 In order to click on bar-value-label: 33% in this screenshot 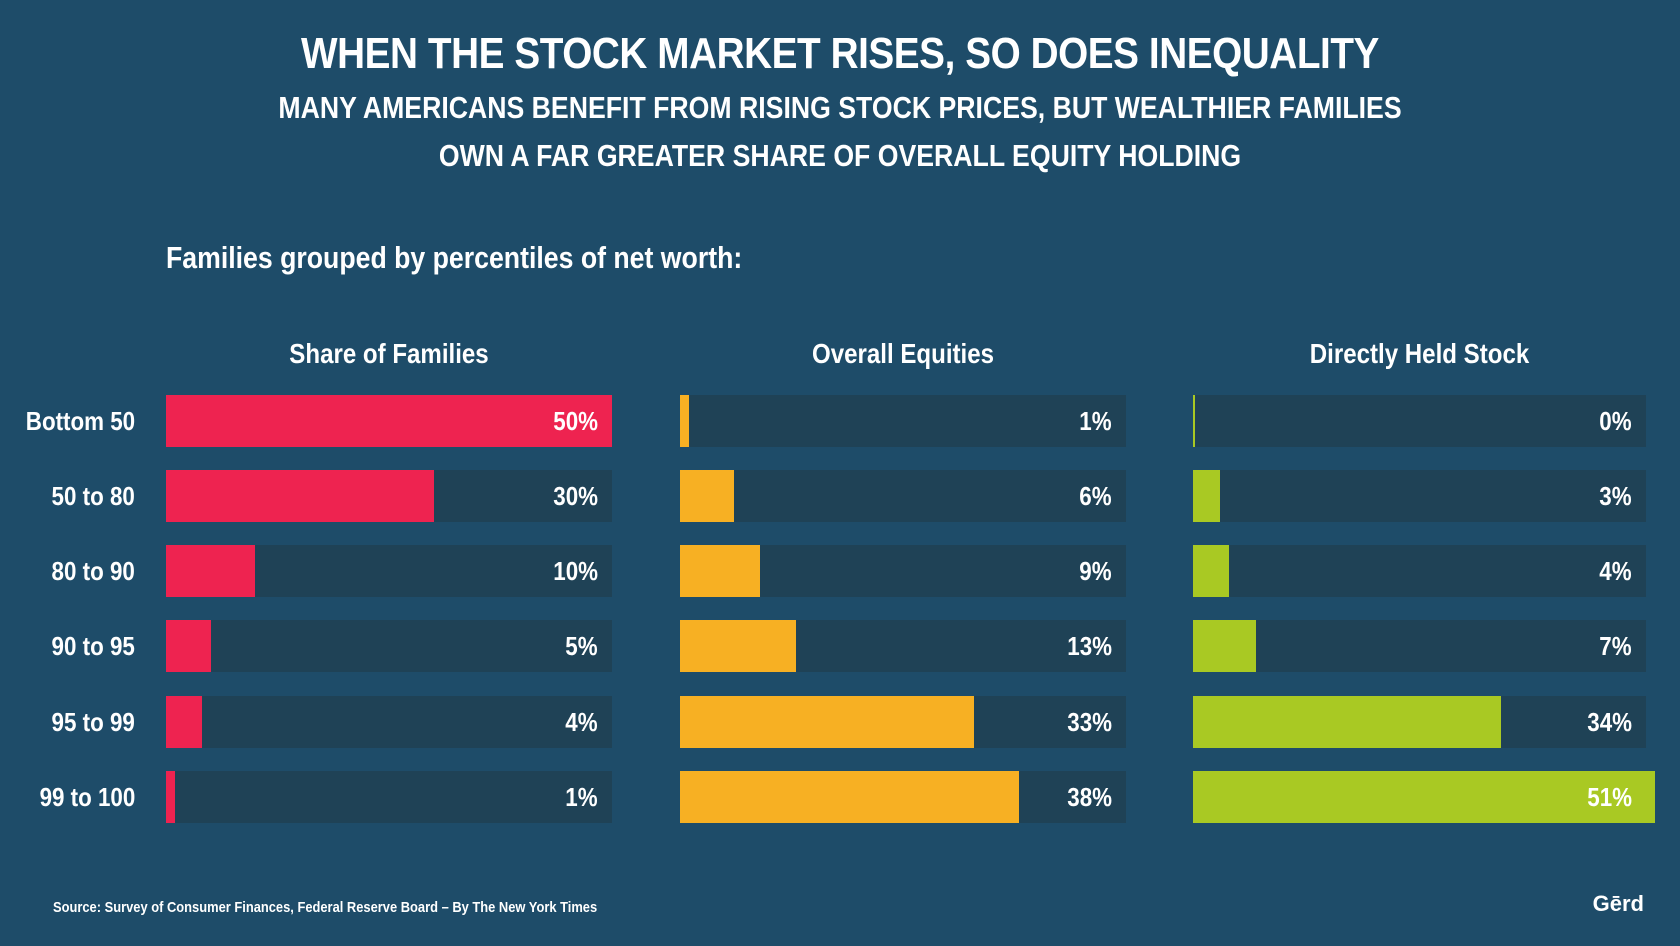, I will do `click(1089, 722)`.